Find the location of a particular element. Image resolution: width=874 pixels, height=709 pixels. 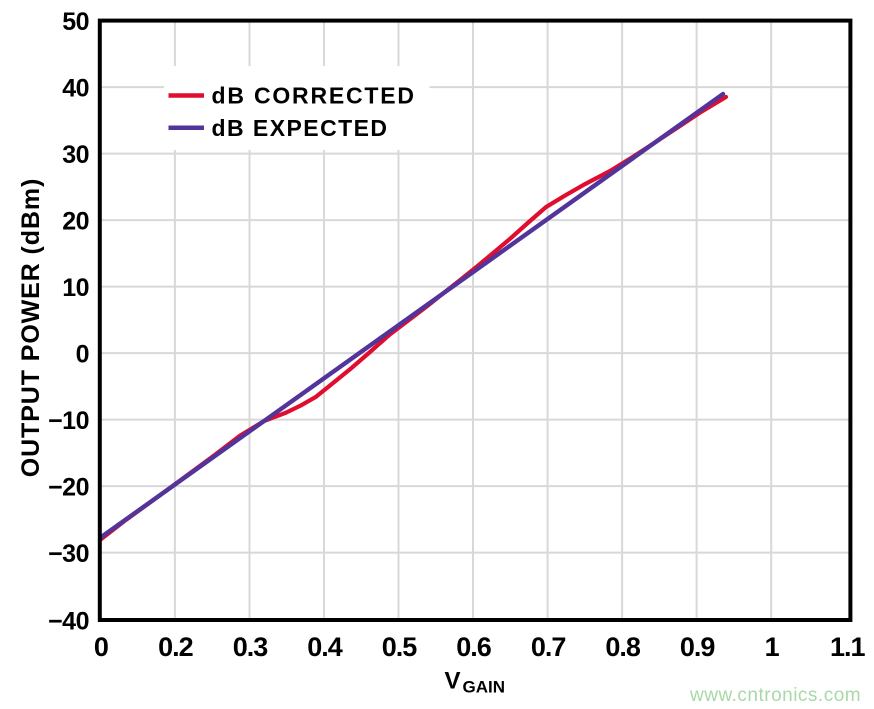

svg-text: 0.7 is located at coordinates (548, 647).